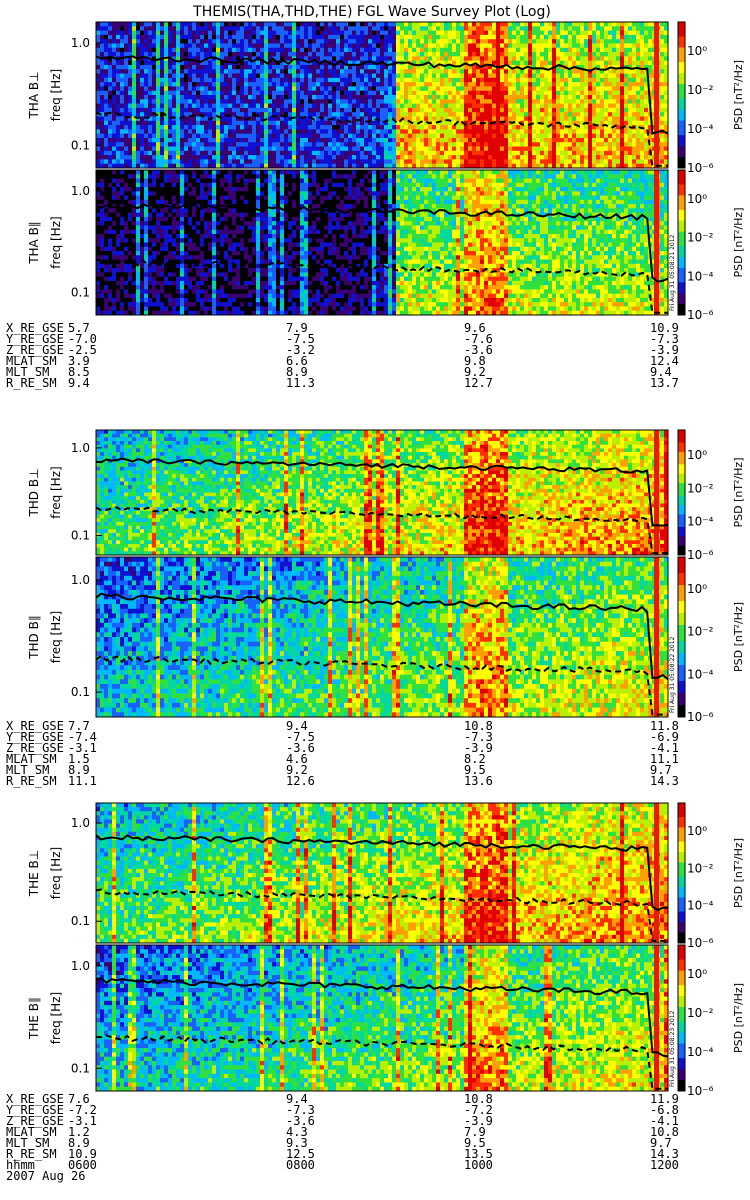 Image resolution: width=750 pixels, height=1200 pixels. I want to click on ephemeris-value: 9.7, so click(661, 1143).